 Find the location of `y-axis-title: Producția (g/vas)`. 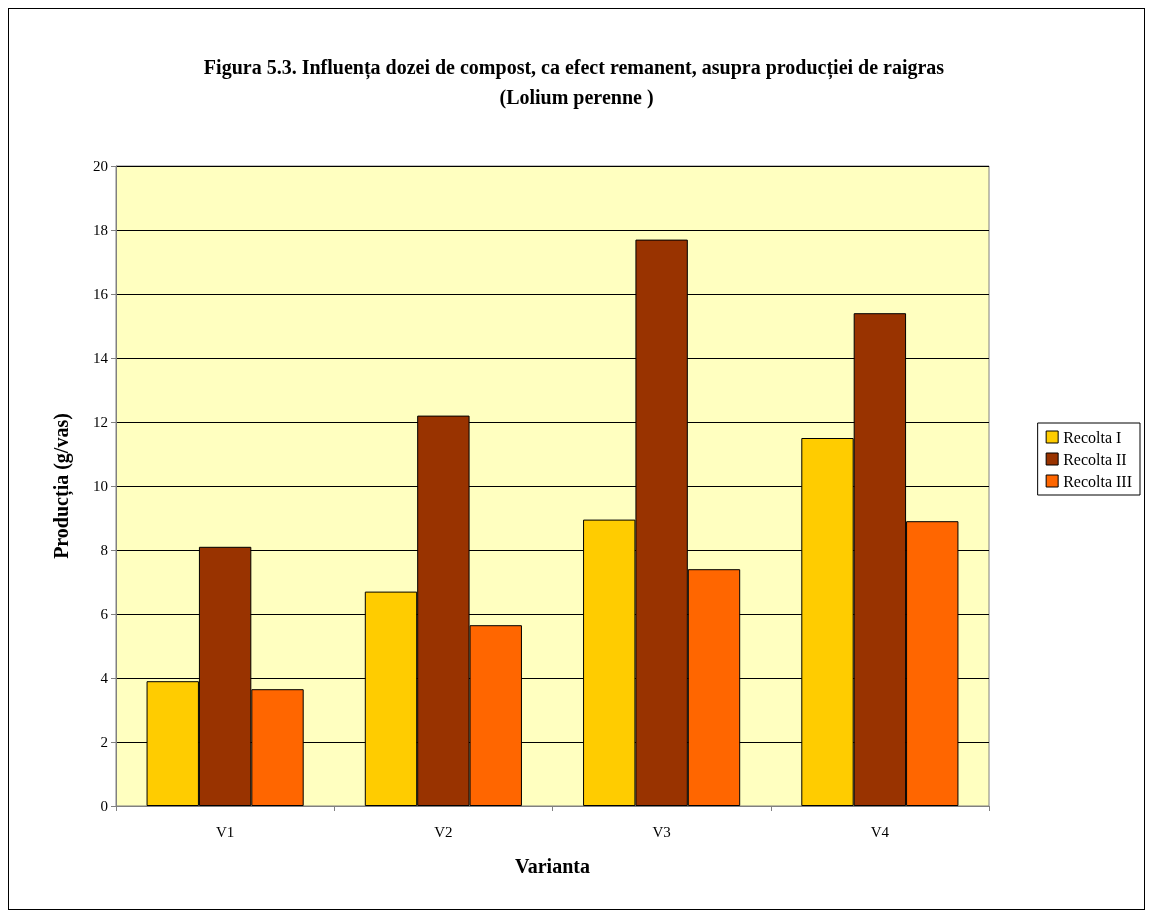

y-axis-title: Producția (g/vas) is located at coordinates (62, 486).